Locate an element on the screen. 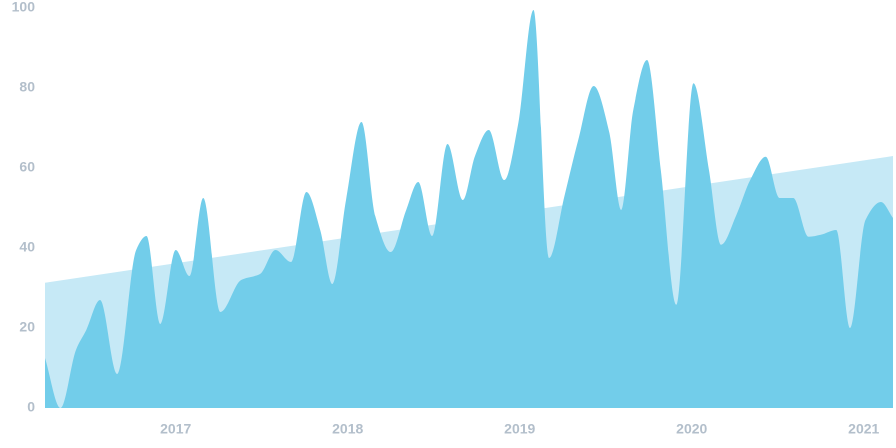 This screenshot has height=448, width=896. x-tick-label: 2019 is located at coordinates (519, 429).